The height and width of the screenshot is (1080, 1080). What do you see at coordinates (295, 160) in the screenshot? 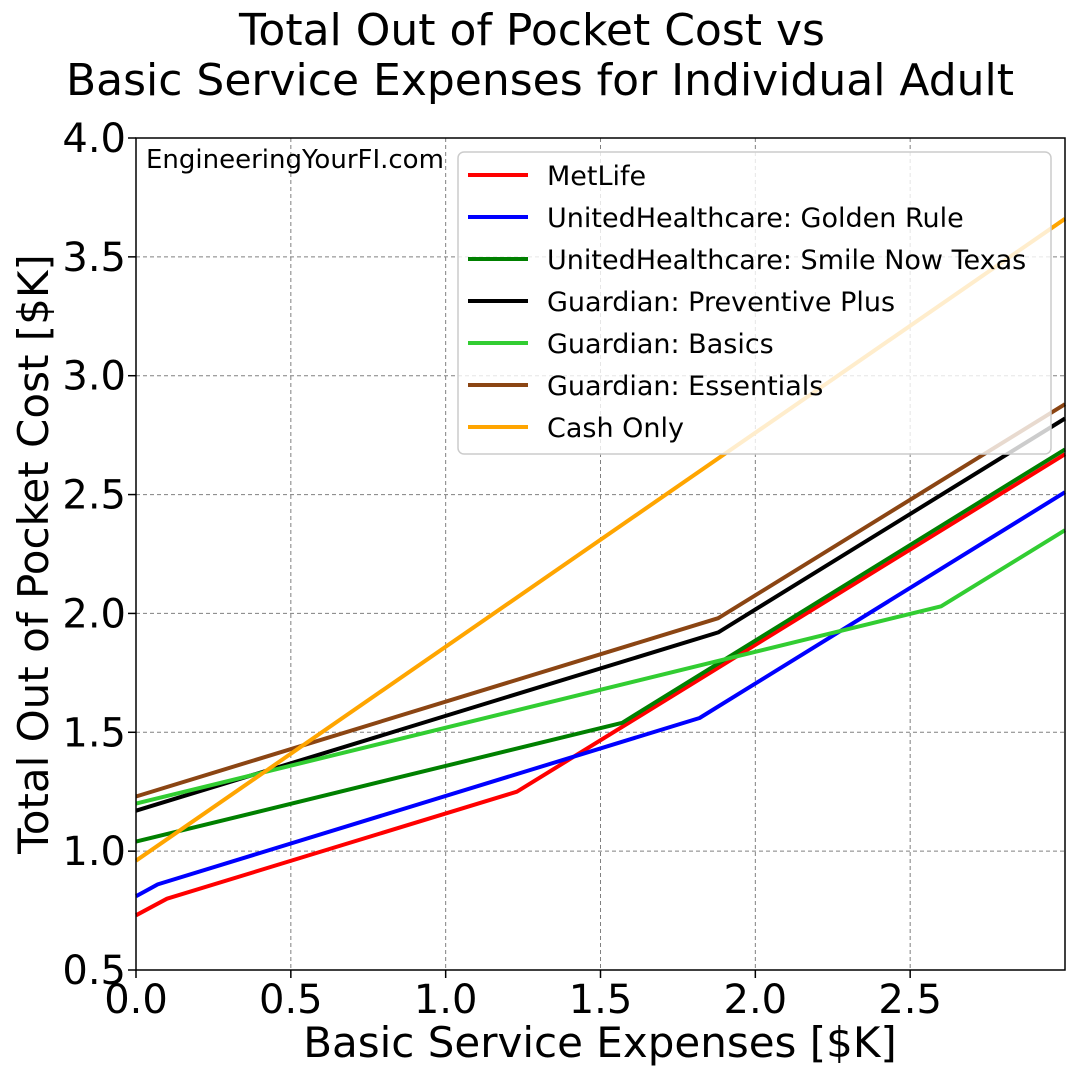
I see `watermark-annotation: EngineeringYourFI.com` at bounding box center [295, 160].